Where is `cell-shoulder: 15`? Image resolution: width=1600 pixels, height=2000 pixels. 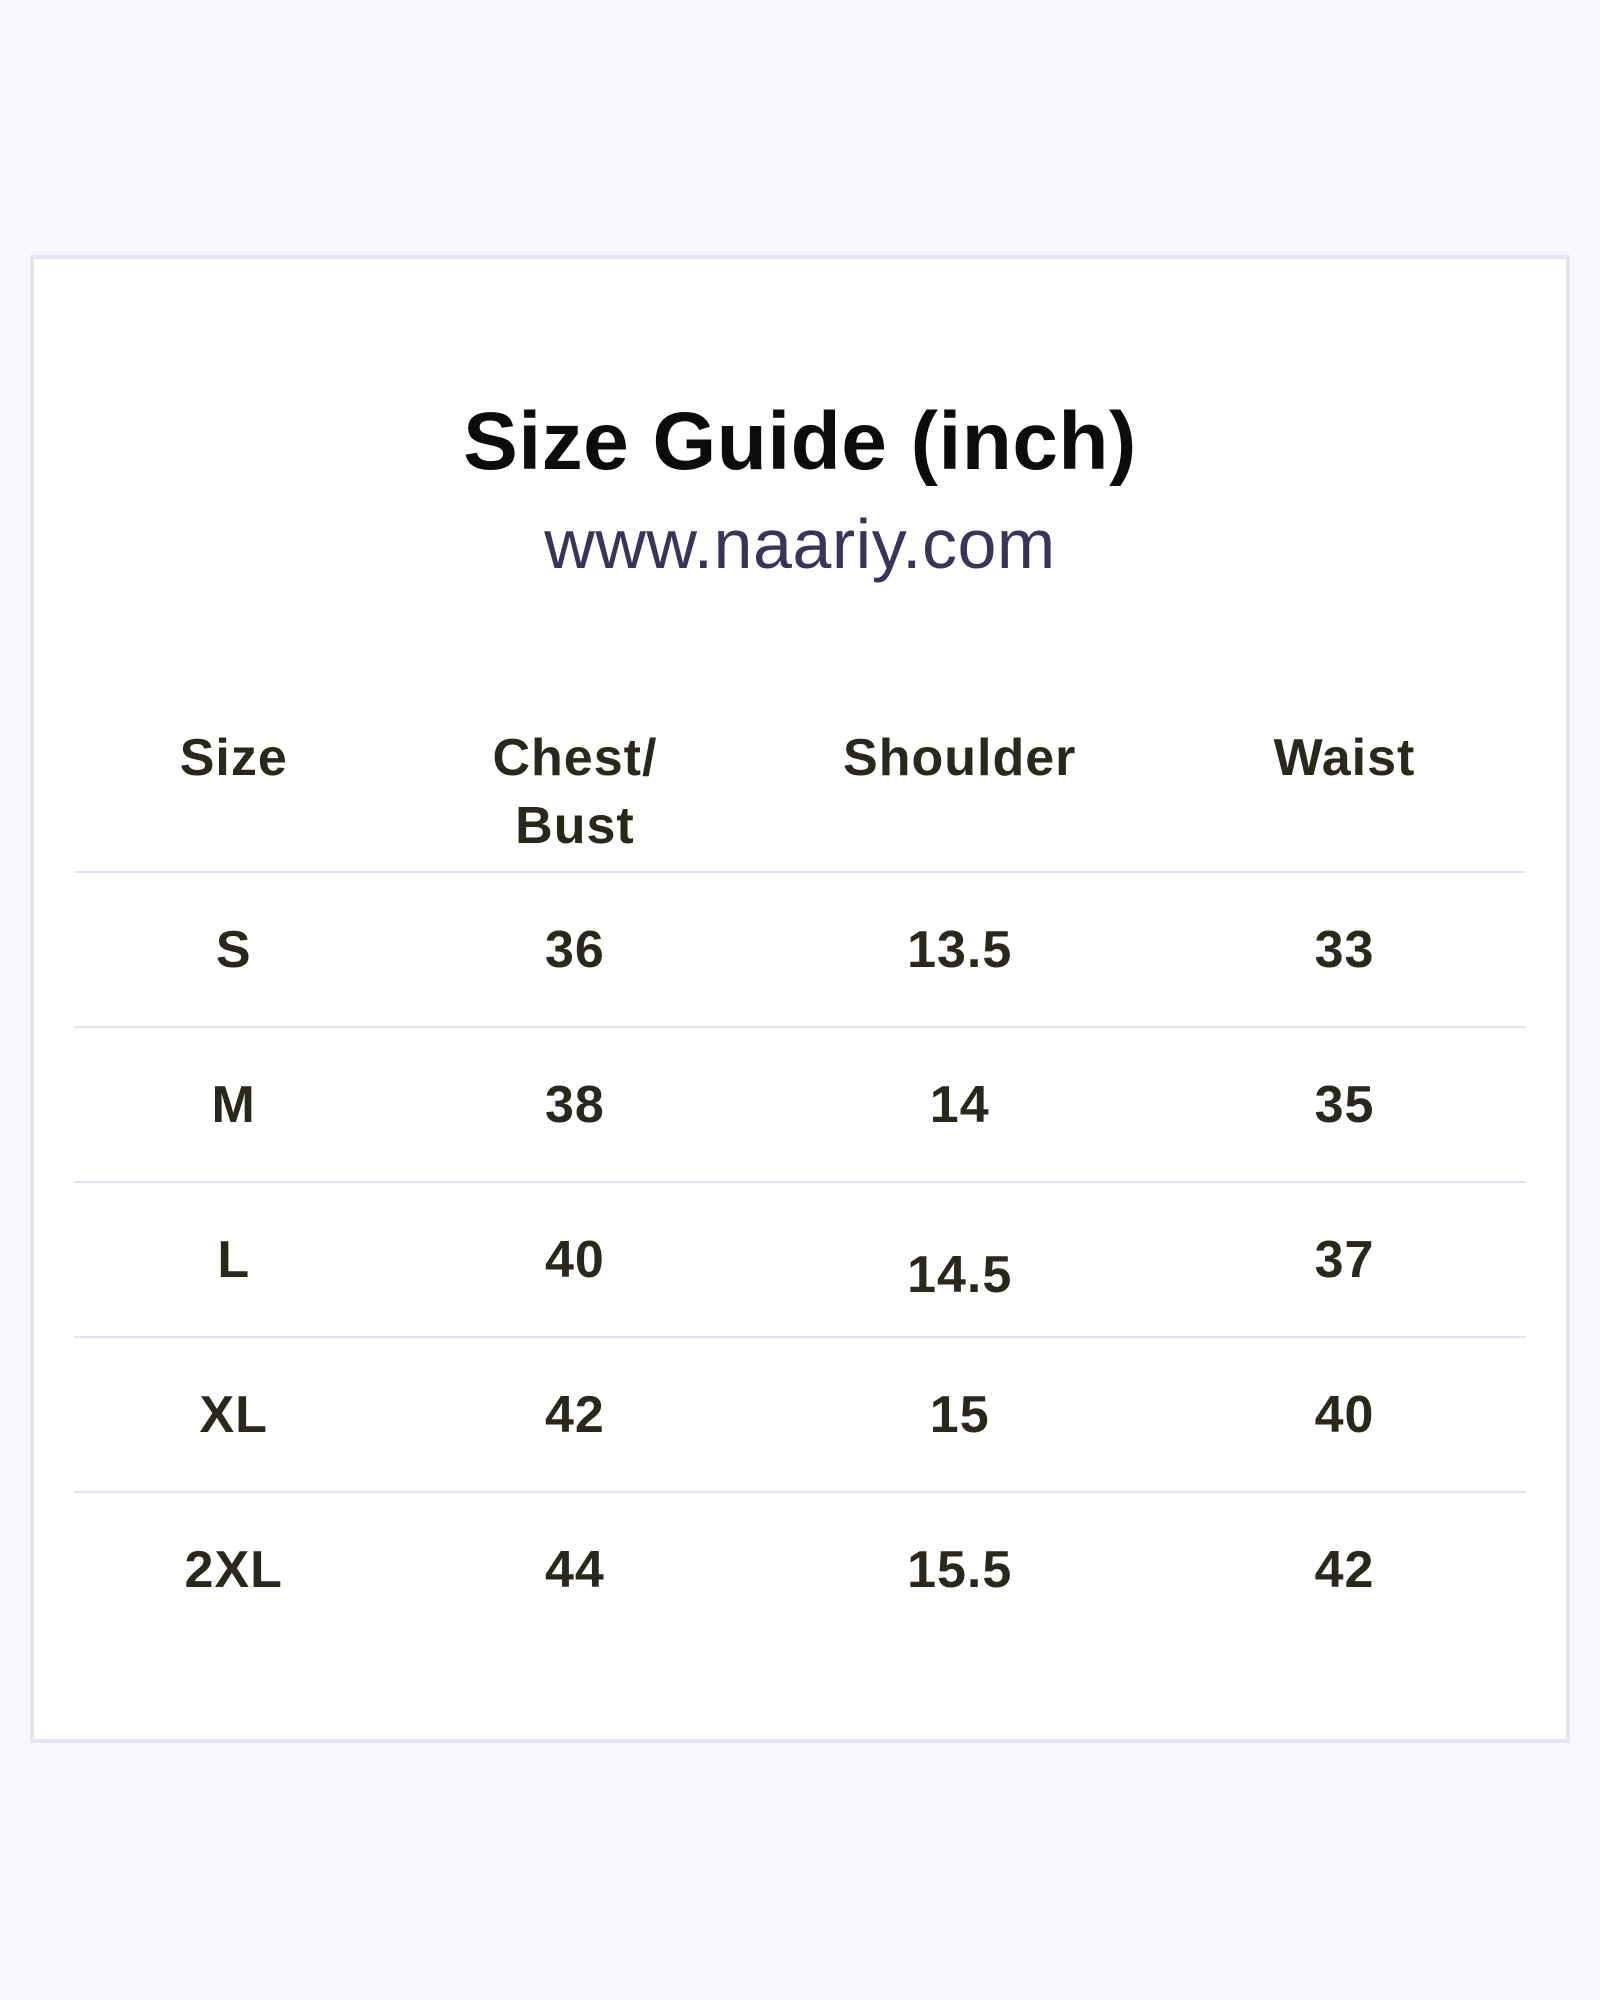 cell-shoulder: 15 is located at coordinates (959, 1414).